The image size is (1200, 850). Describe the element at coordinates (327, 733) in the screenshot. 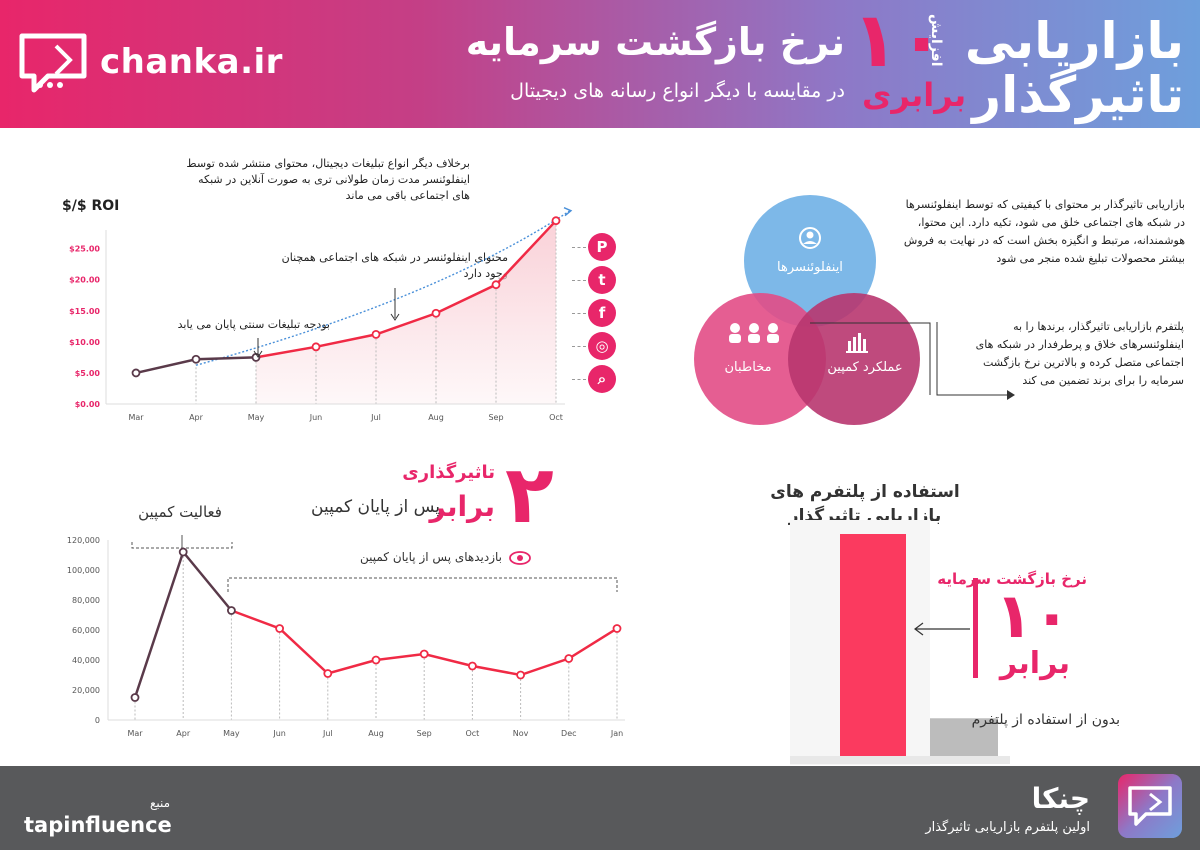

I see `views-x-tick: Jul` at that location.